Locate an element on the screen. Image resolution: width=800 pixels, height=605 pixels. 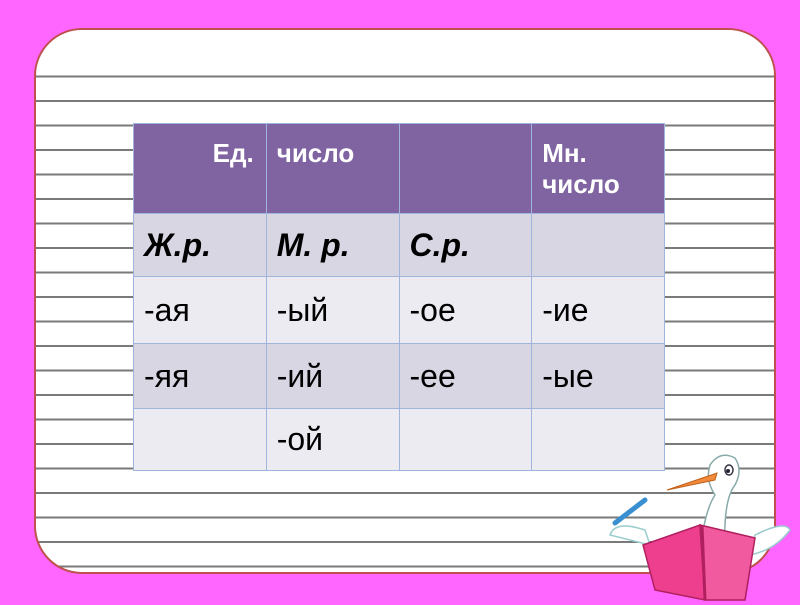
table-row: -ой is located at coordinates (399, 439).